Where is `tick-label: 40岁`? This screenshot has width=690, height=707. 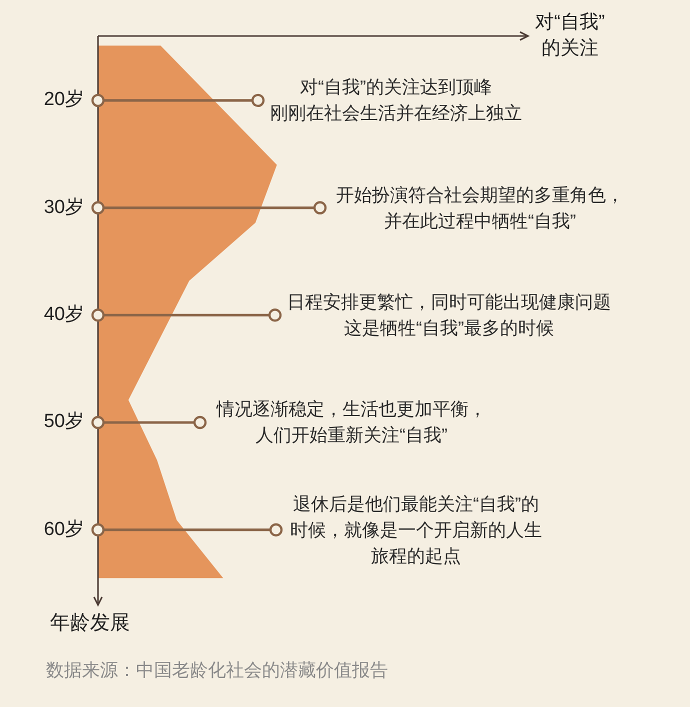
tick-label: 40岁 is located at coordinates (64, 315).